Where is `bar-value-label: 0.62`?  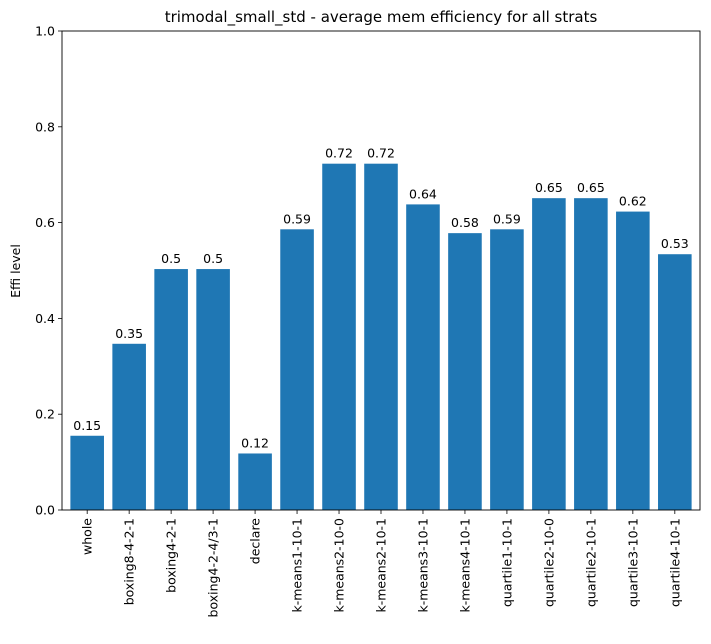 bar-value-label: 0.62 is located at coordinates (633, 201).